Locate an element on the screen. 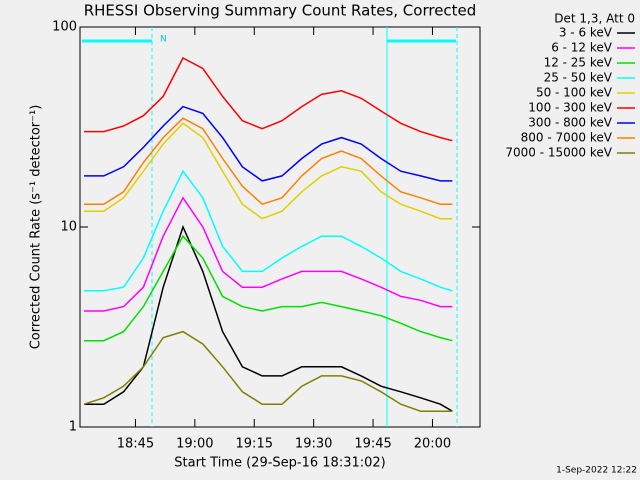  footer: 1-Sep-2022 12:22 is located at coordinates (596, 471).